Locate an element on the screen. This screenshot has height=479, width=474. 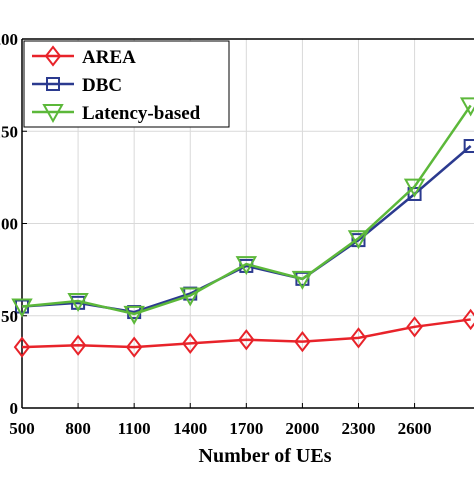
y-tick-label: 100 is located at coordinates (9, 224).